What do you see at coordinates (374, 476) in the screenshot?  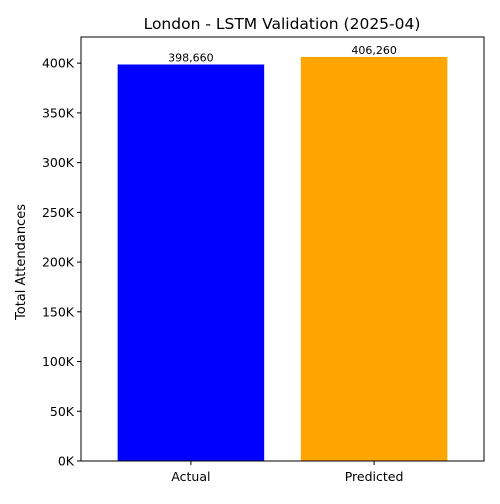 I see `x-tick-label-predicted: Predicted` at bounding box center [374, 476].